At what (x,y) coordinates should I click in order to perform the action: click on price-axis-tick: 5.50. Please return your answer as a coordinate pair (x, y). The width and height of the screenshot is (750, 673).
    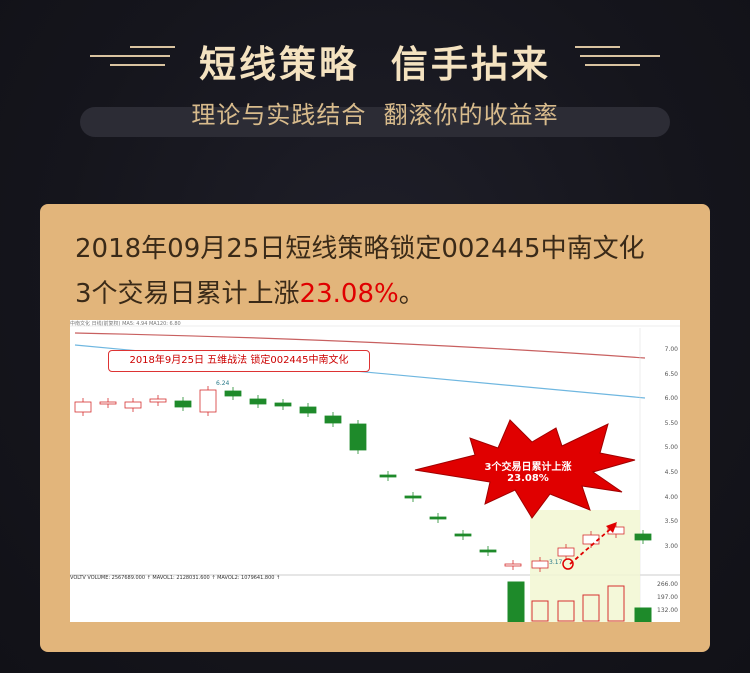
    Looking at the image, I should click on (671, 423).